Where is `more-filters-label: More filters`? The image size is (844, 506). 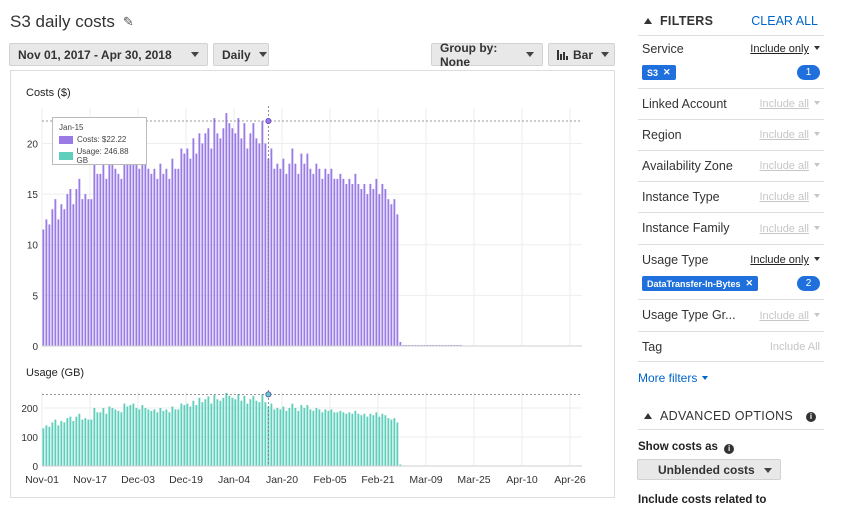
more-filters-label: More filters is located at coordinates (668, 378).